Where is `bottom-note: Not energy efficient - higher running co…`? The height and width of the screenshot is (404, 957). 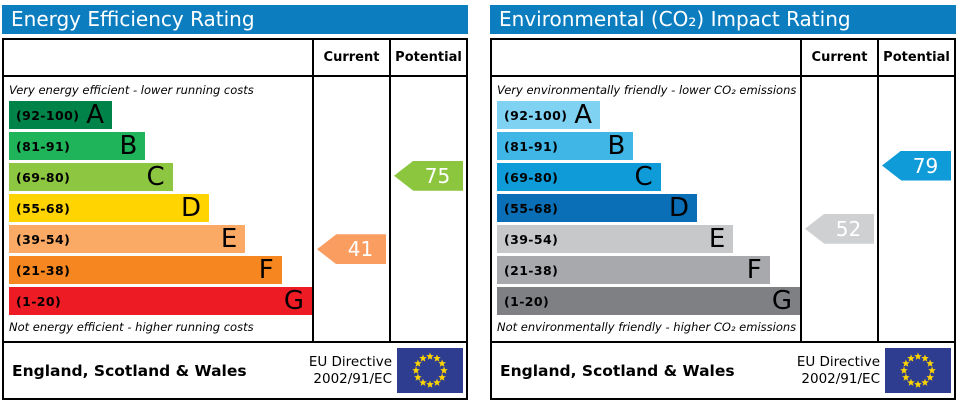 bottom-note: Not energy efficient - higher running co… is located at coordinates (131, 327).